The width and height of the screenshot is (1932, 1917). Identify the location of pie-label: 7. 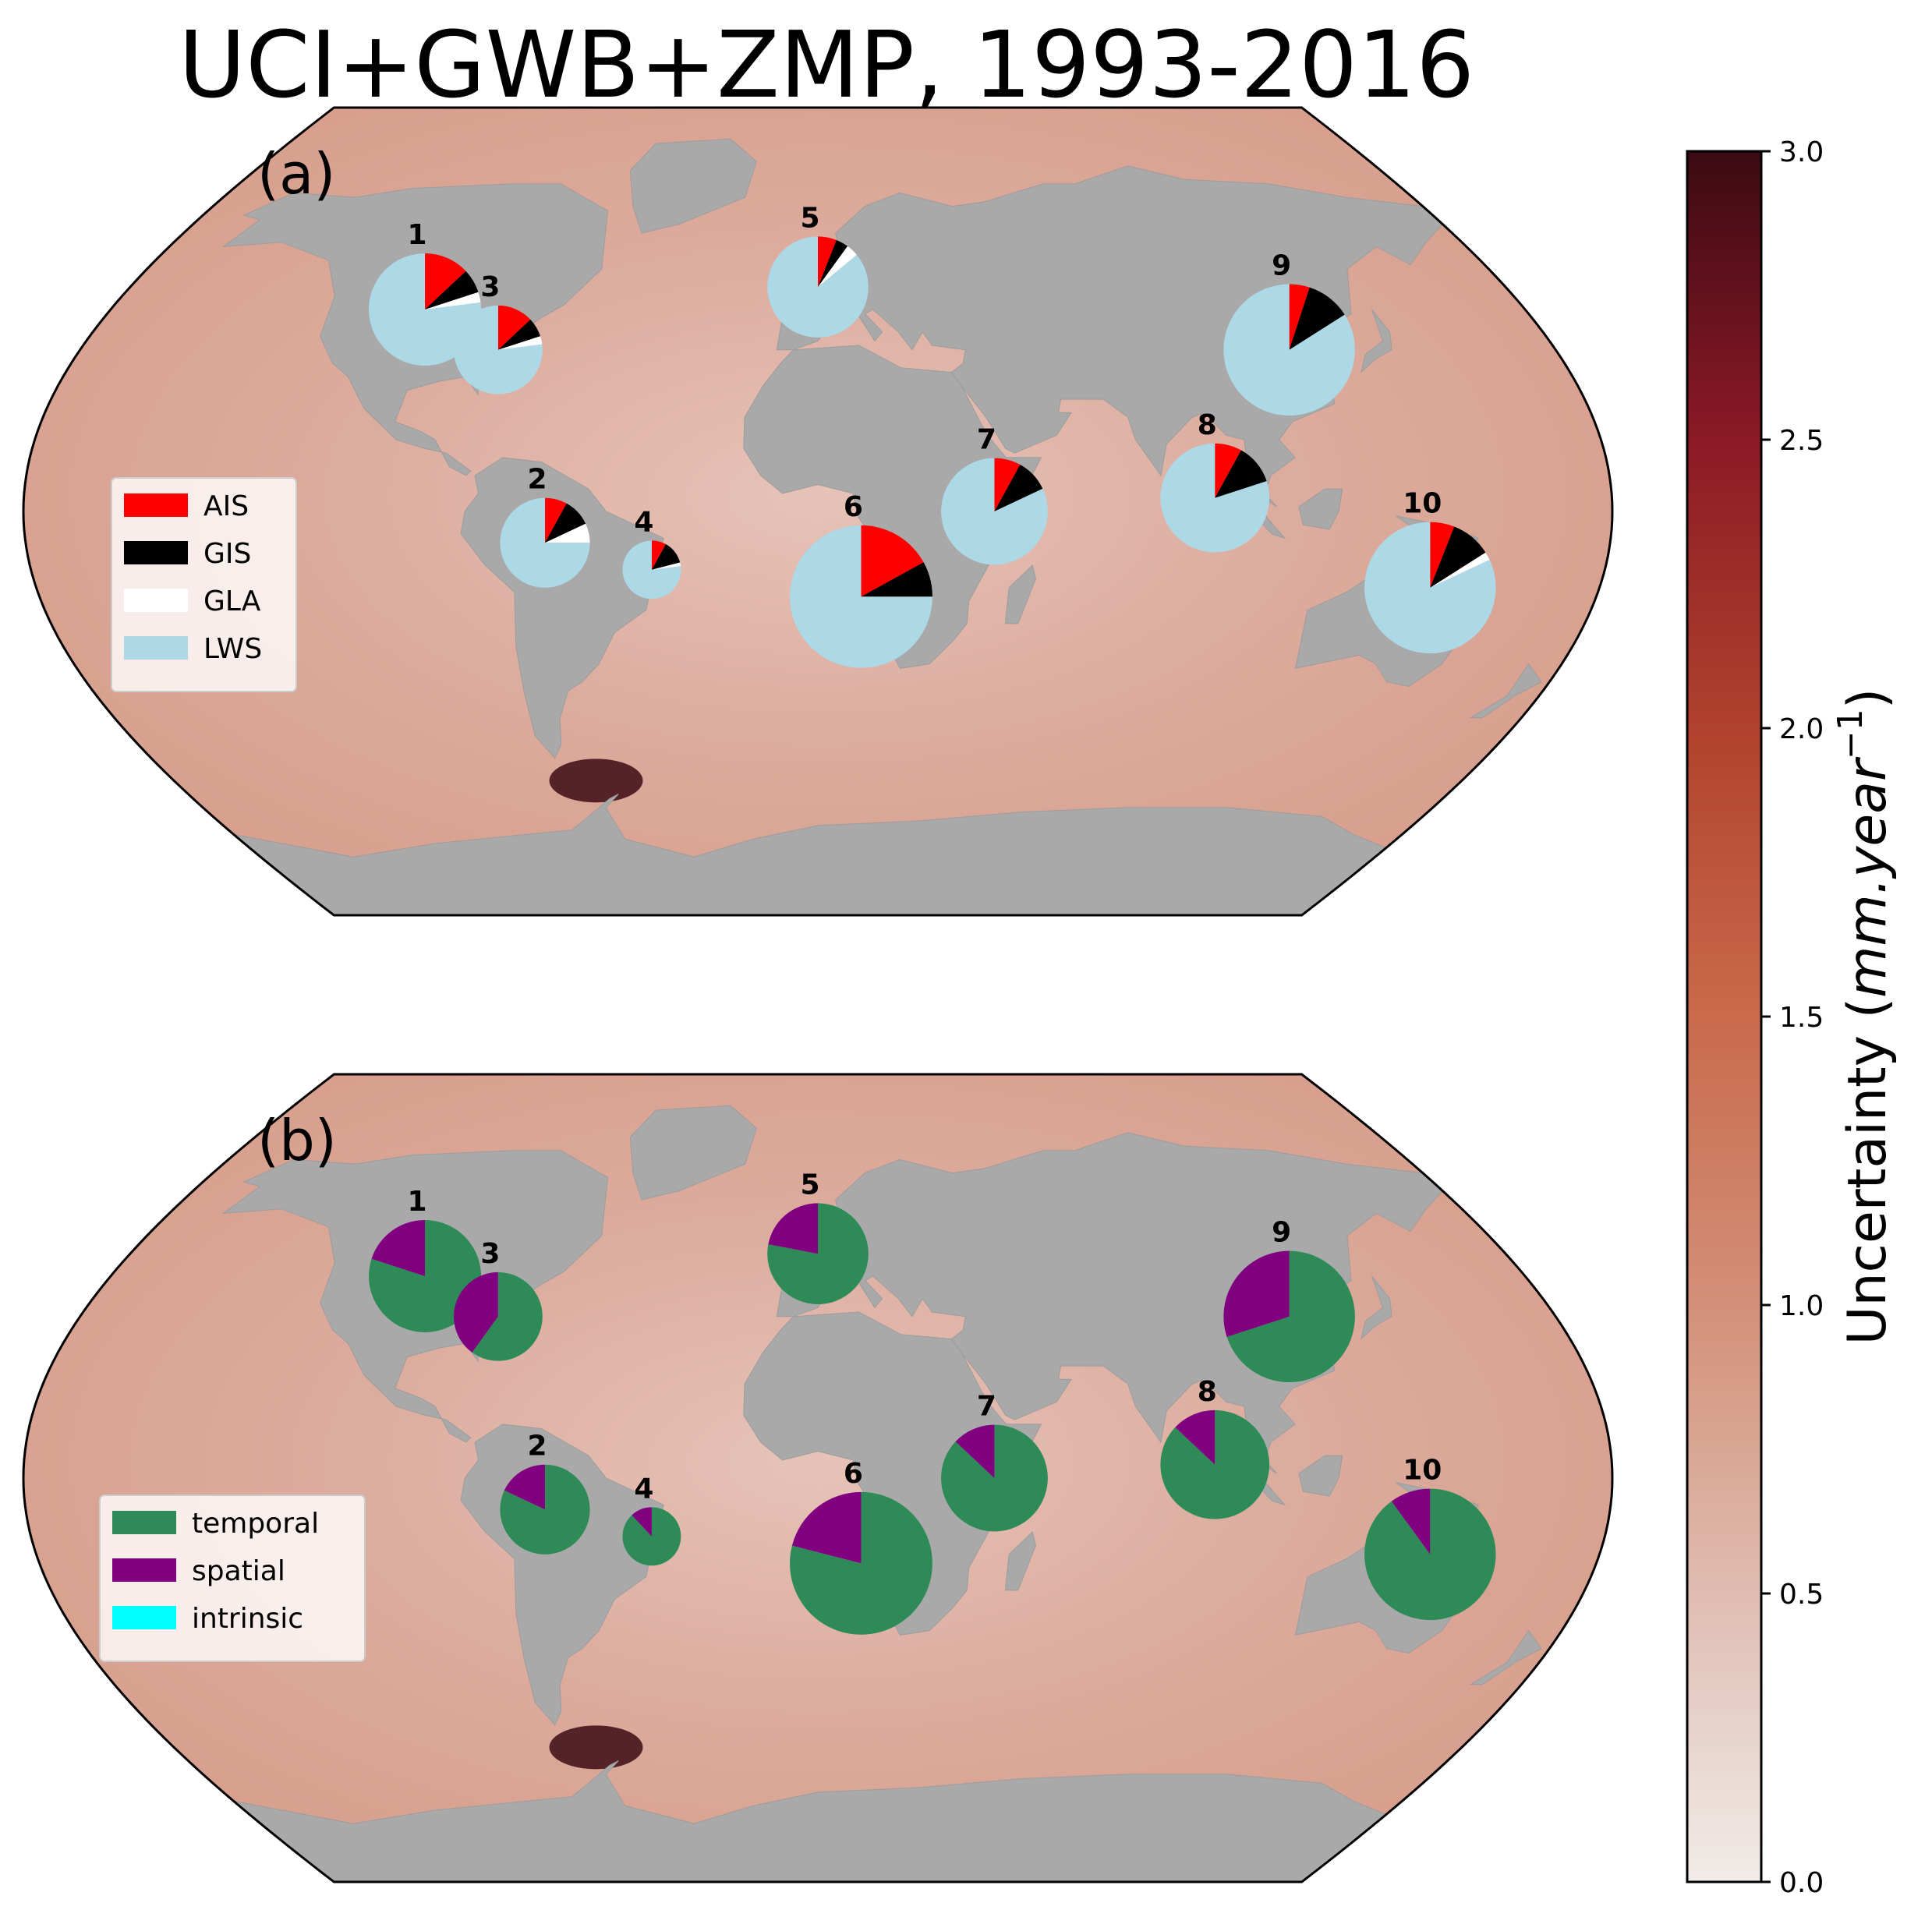
(986, 440).